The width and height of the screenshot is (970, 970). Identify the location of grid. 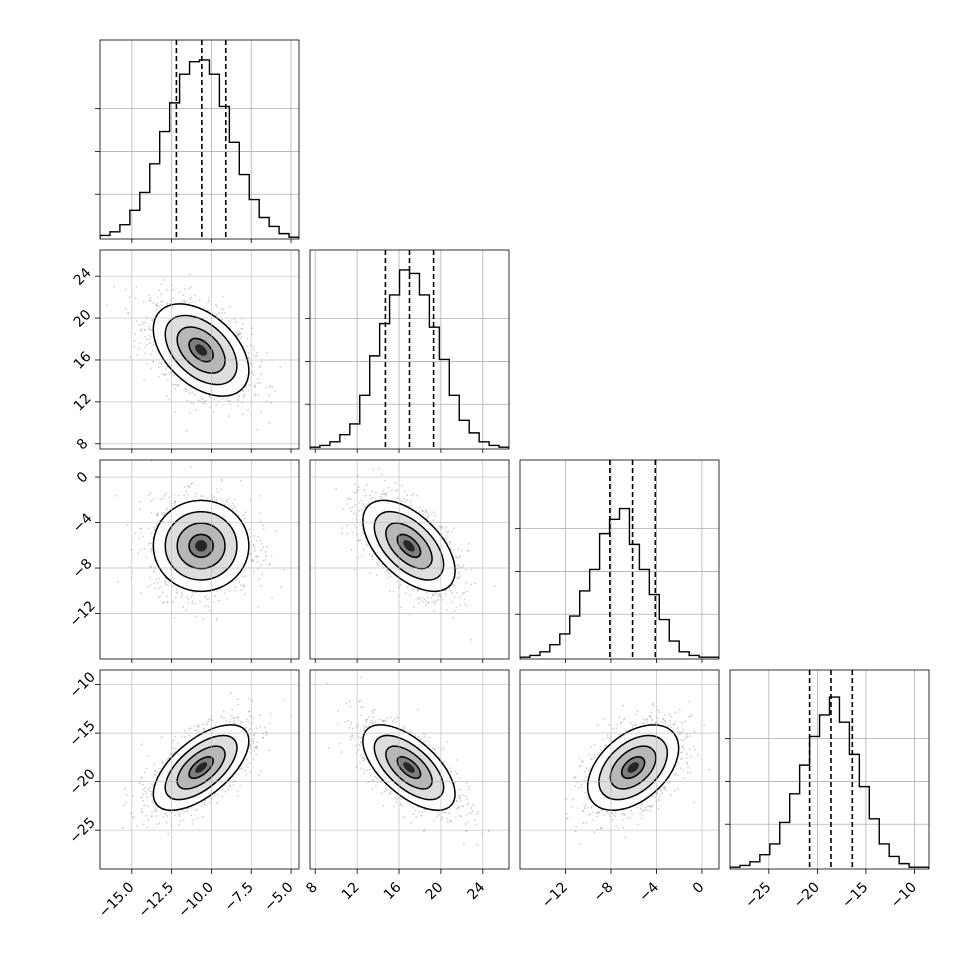
(199, 139).